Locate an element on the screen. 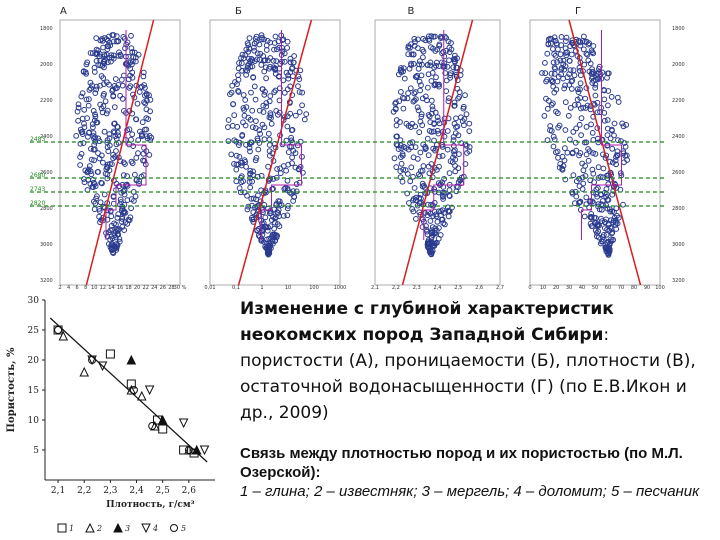 The width and height of the screenshot is (720, 540). panel-label: А is located at coordinates (63, 11).